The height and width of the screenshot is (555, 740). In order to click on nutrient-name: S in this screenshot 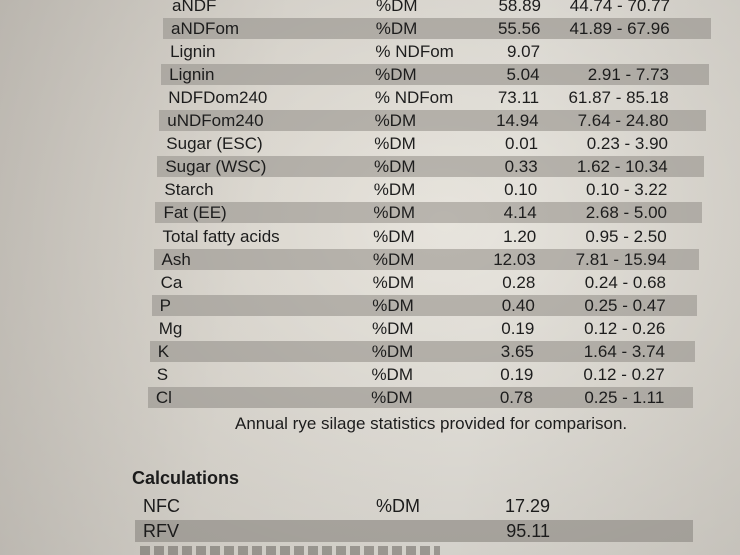, I will do `click(162, 374)`.